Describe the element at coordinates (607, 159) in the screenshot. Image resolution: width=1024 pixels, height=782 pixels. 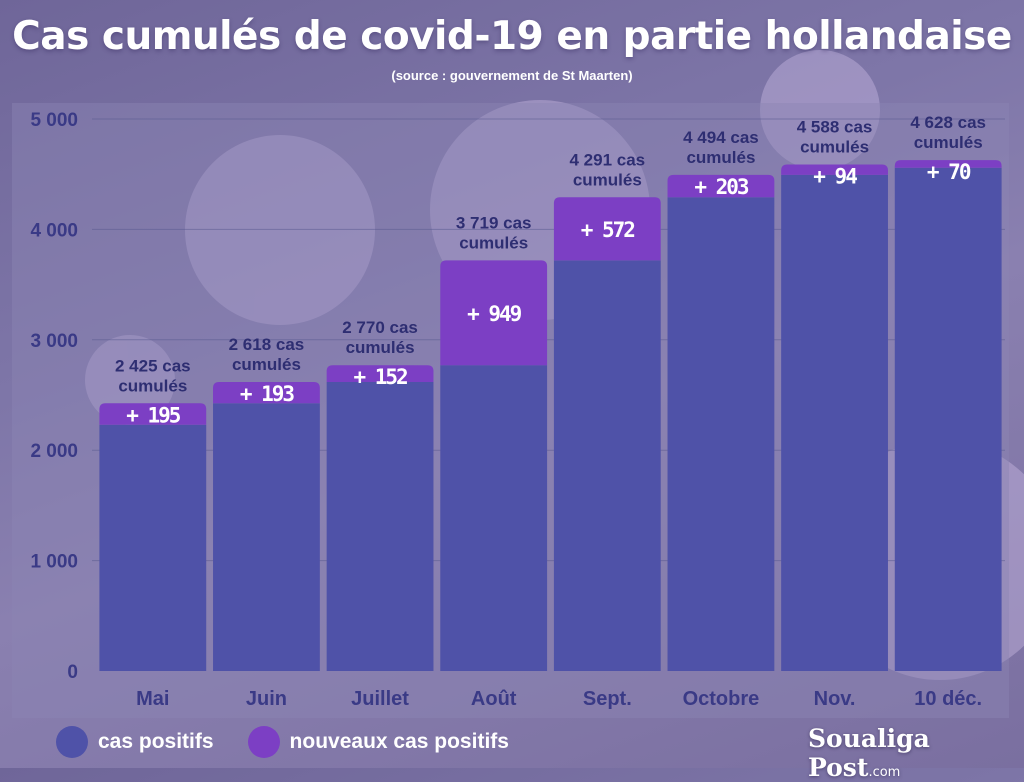
I see `total-label-line1: 4 291 cas` at that location.